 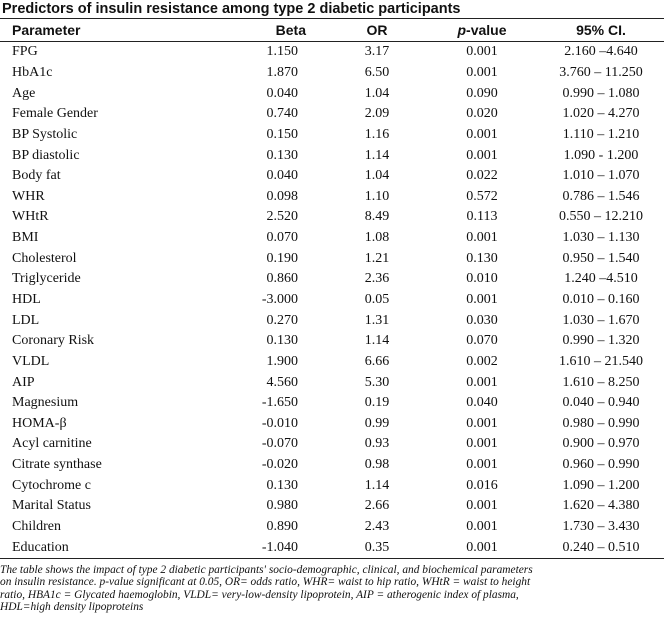 What do you see at coordinates (377, 320) in the screenshot?
I see `or-cell: 1.31` at bounding box center [377, 320].